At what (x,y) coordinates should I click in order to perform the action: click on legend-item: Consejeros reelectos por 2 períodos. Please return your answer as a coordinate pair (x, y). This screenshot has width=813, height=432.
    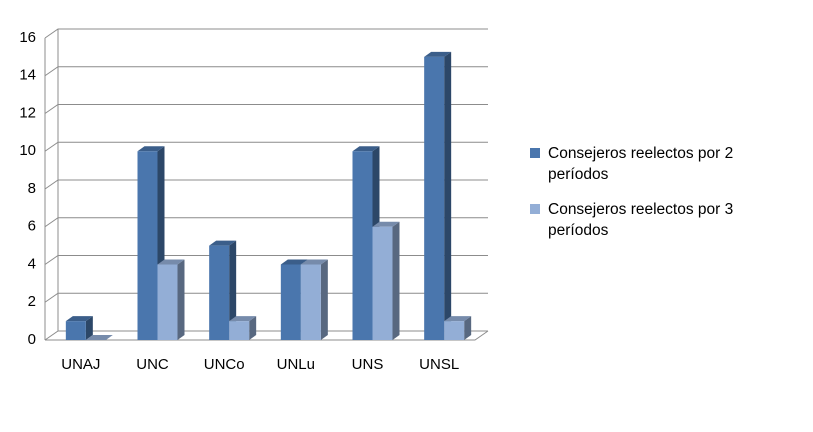
    Looking at the image, I should click on (660, 164).